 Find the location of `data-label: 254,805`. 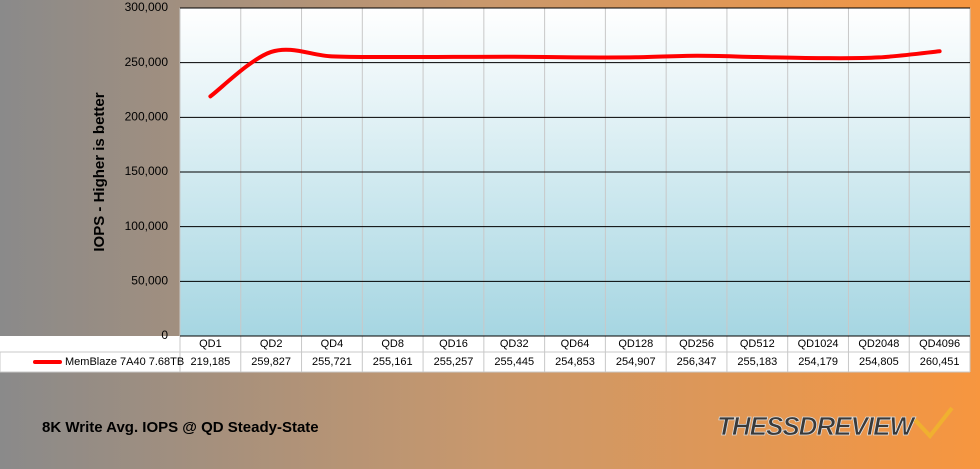

data-label: 254,805 is located at coordinates (879, 362).